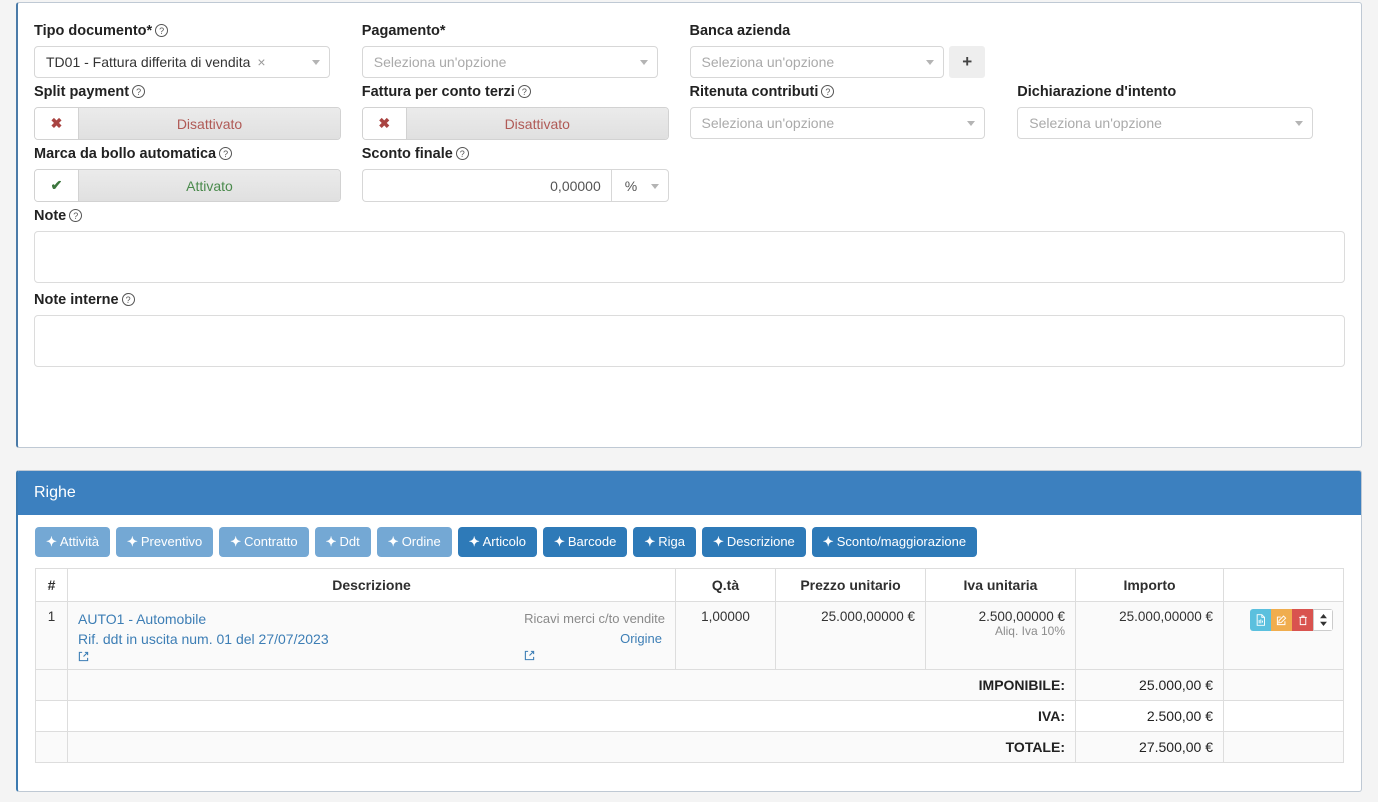 This screenshot has height=802, width=1378. I want to click on row-product-link: AUTO1 - Automobile, so click(142, 619).